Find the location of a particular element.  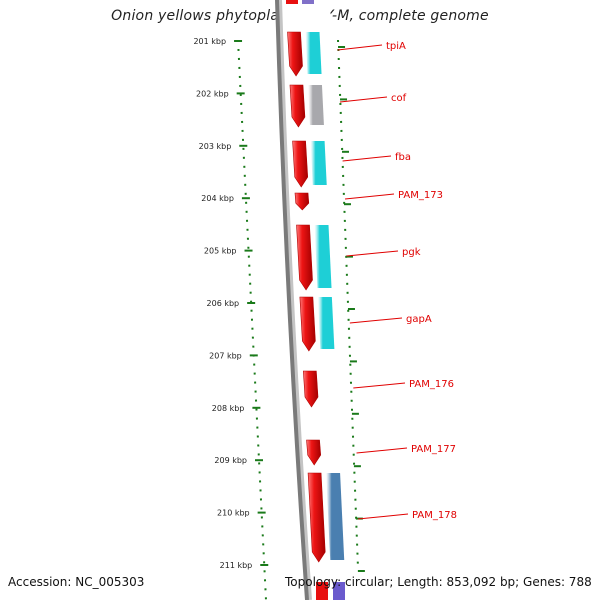

tick-label: 210 kbp is located at coordinates (233, 513).